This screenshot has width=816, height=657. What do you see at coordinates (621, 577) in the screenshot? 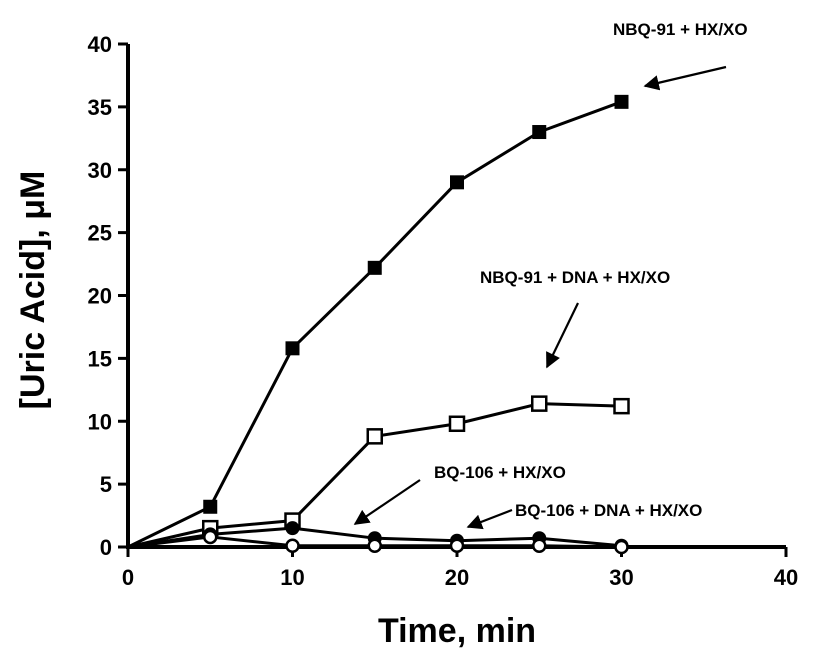
I see `x-tick-label: 30` at bounding box center [621, 577].